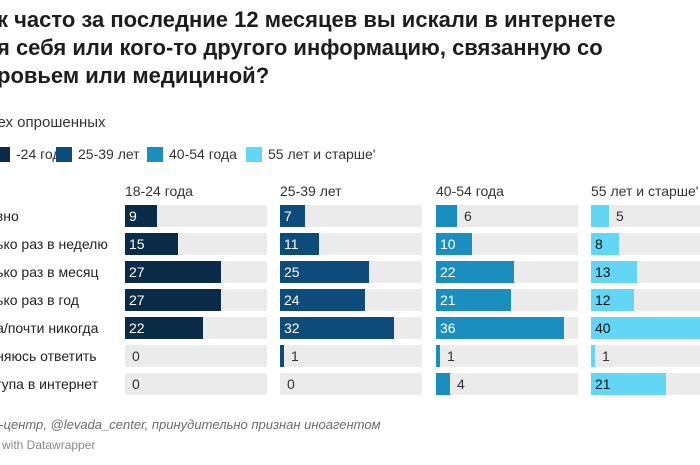 This screenshot has height=465, width=700. What do you see at coordinates (645, 300) in the screenshot?
I see `bar-track: 12` at bounding box center [645, 300].